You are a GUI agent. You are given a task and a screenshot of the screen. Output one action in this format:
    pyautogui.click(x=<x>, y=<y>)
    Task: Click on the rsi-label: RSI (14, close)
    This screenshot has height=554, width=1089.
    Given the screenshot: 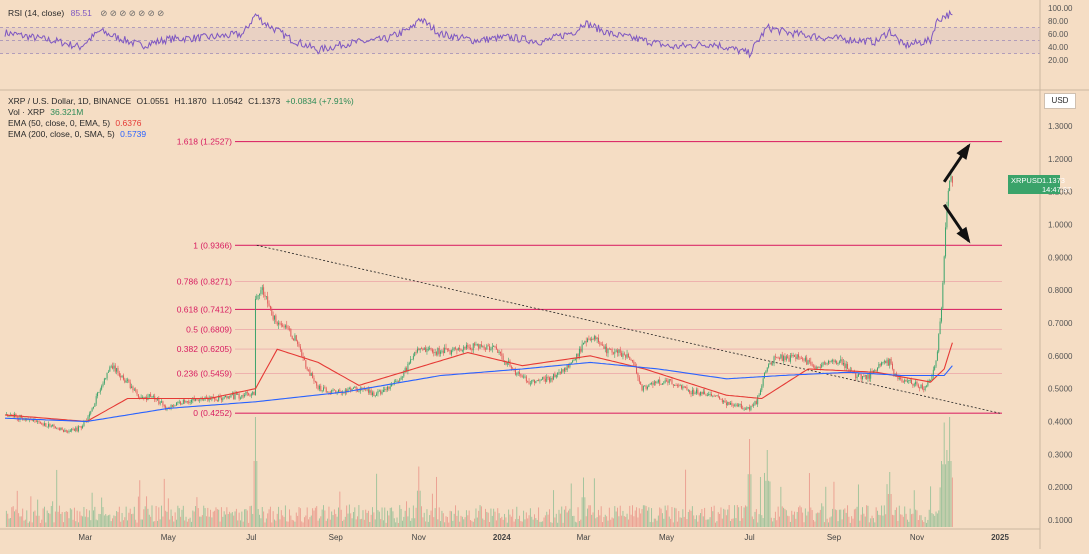 What is the action you would take?
    pyautogui.click(x=36, y=13)
    